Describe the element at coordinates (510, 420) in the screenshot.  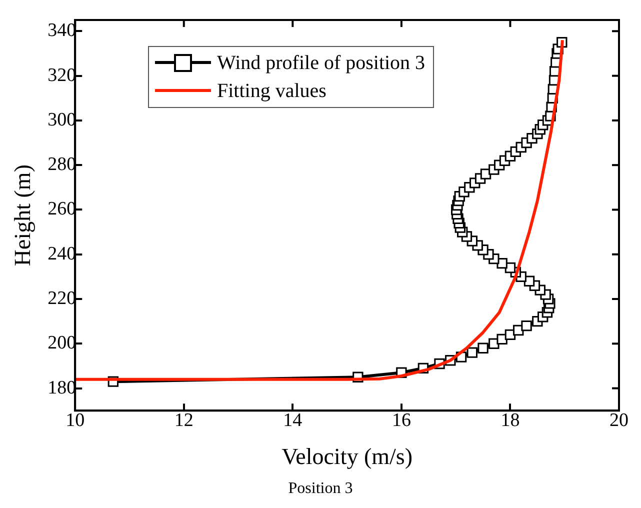
I see `x-tick-label: 18` at that location.